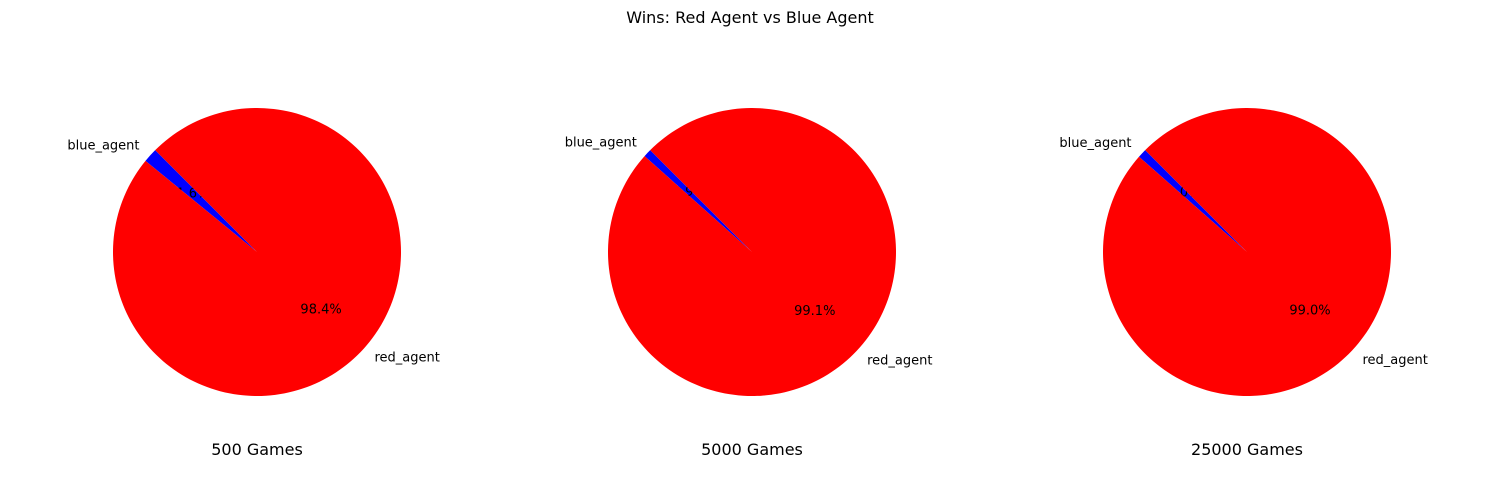 The image size is (1500, 500). I want to click on slice-percent-label: 98.4%, so click(320, 309).